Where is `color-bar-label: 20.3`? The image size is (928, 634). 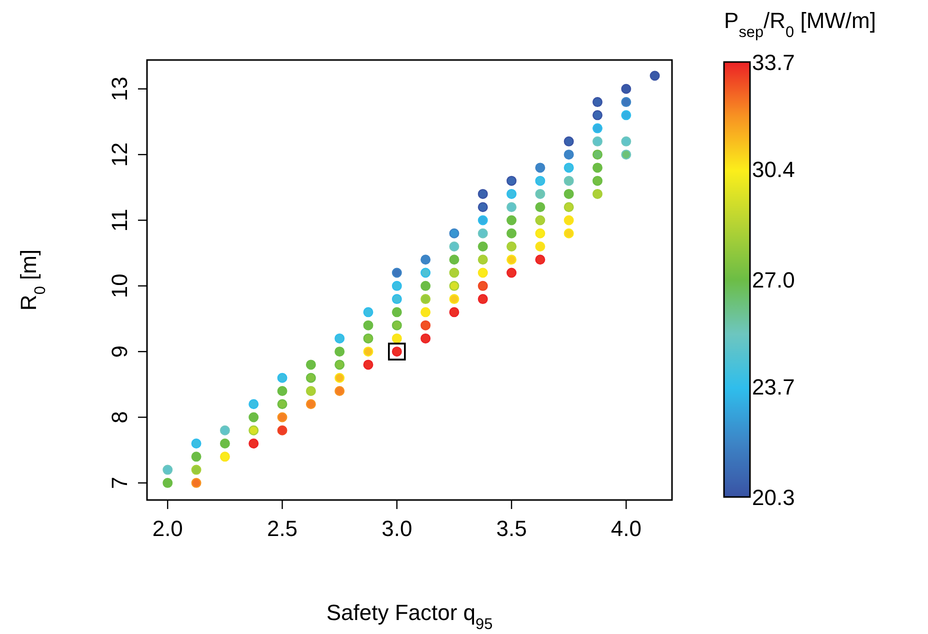
color-bar-label: 20.3 is located at coordinates (773, 497).